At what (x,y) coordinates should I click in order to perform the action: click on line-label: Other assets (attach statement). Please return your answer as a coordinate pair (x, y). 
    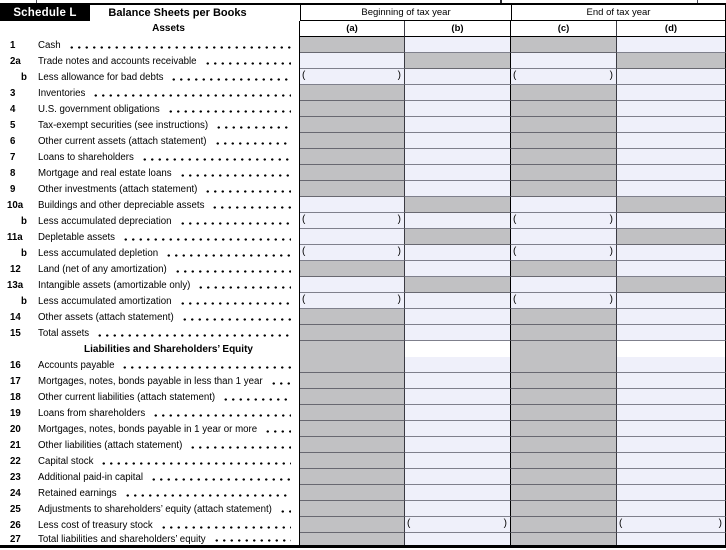
    Looking at the image, I should click on (106, 317).